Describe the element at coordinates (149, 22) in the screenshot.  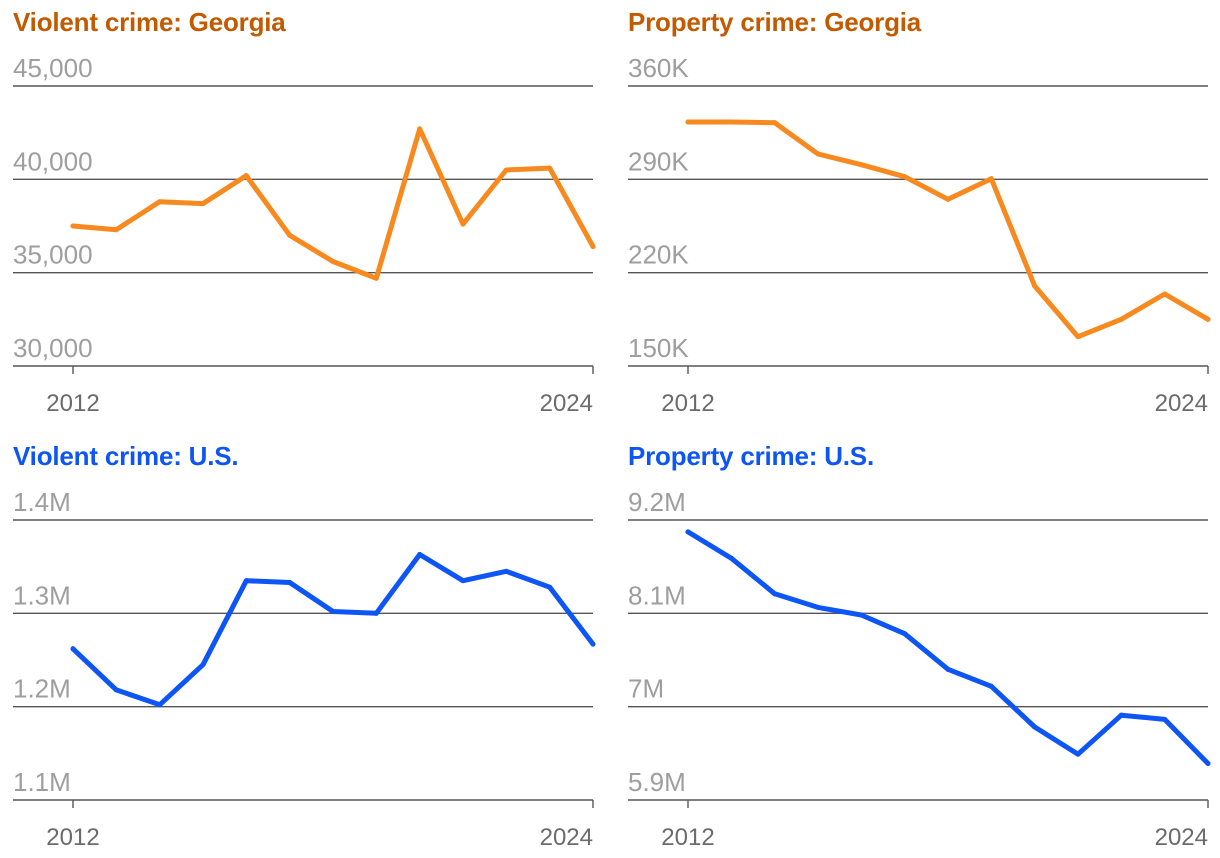
I see `chart-title: Violent crime: Georgia` at that location.